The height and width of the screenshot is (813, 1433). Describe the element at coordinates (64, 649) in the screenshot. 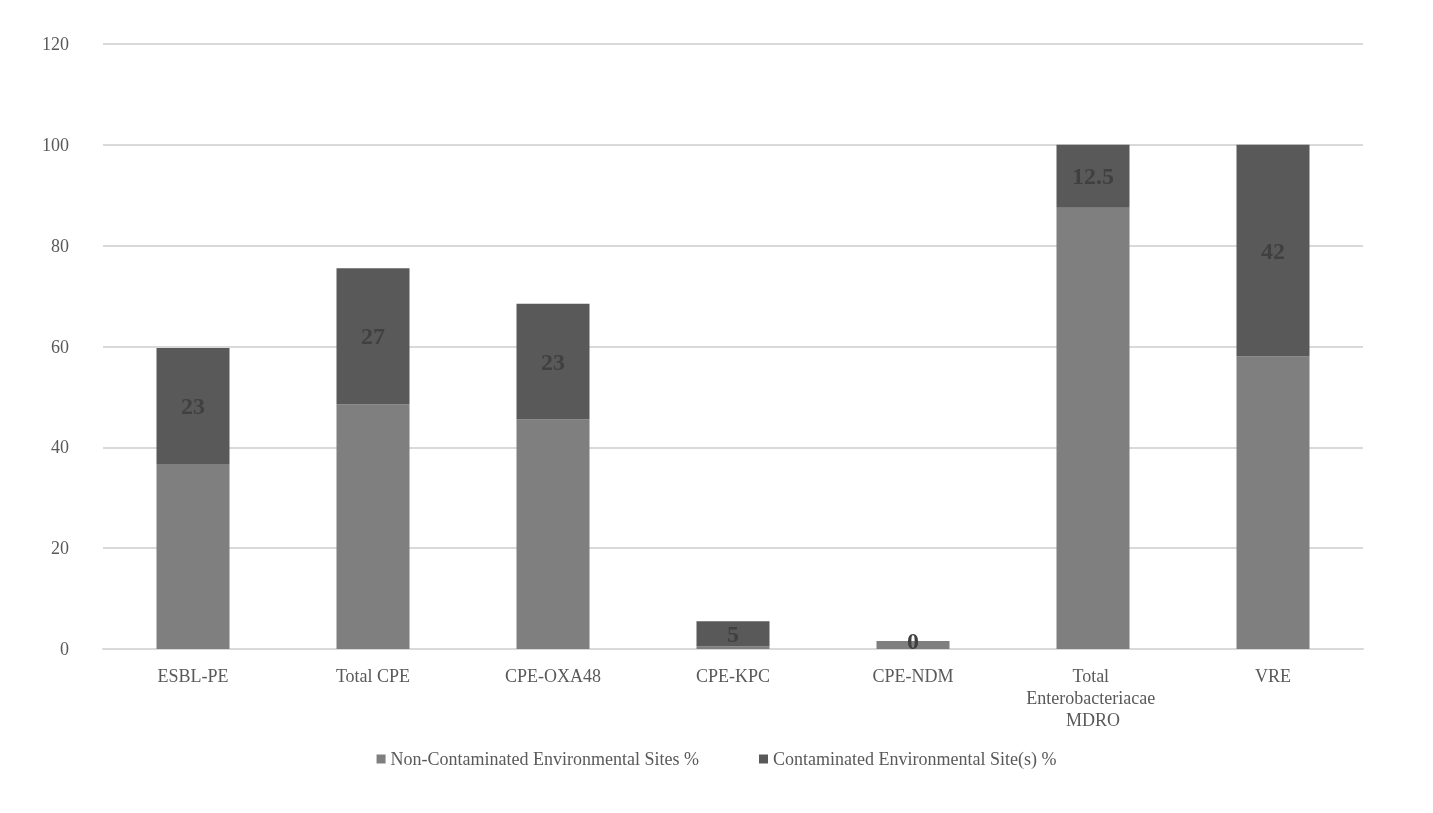

I see `y-tick-label: 0` at that location.